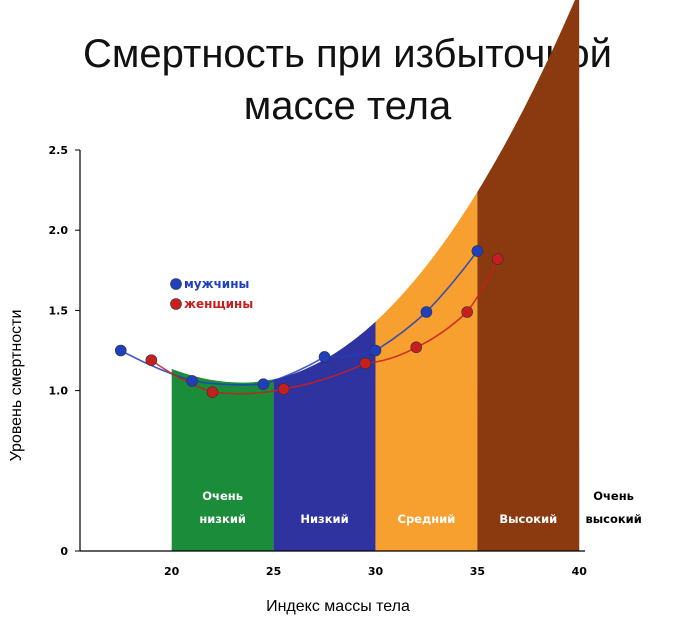  What do you see at coordinates (580, 571) in the screenshot?
I see `x-tick-label: 40` at bounding box center [580, 571].